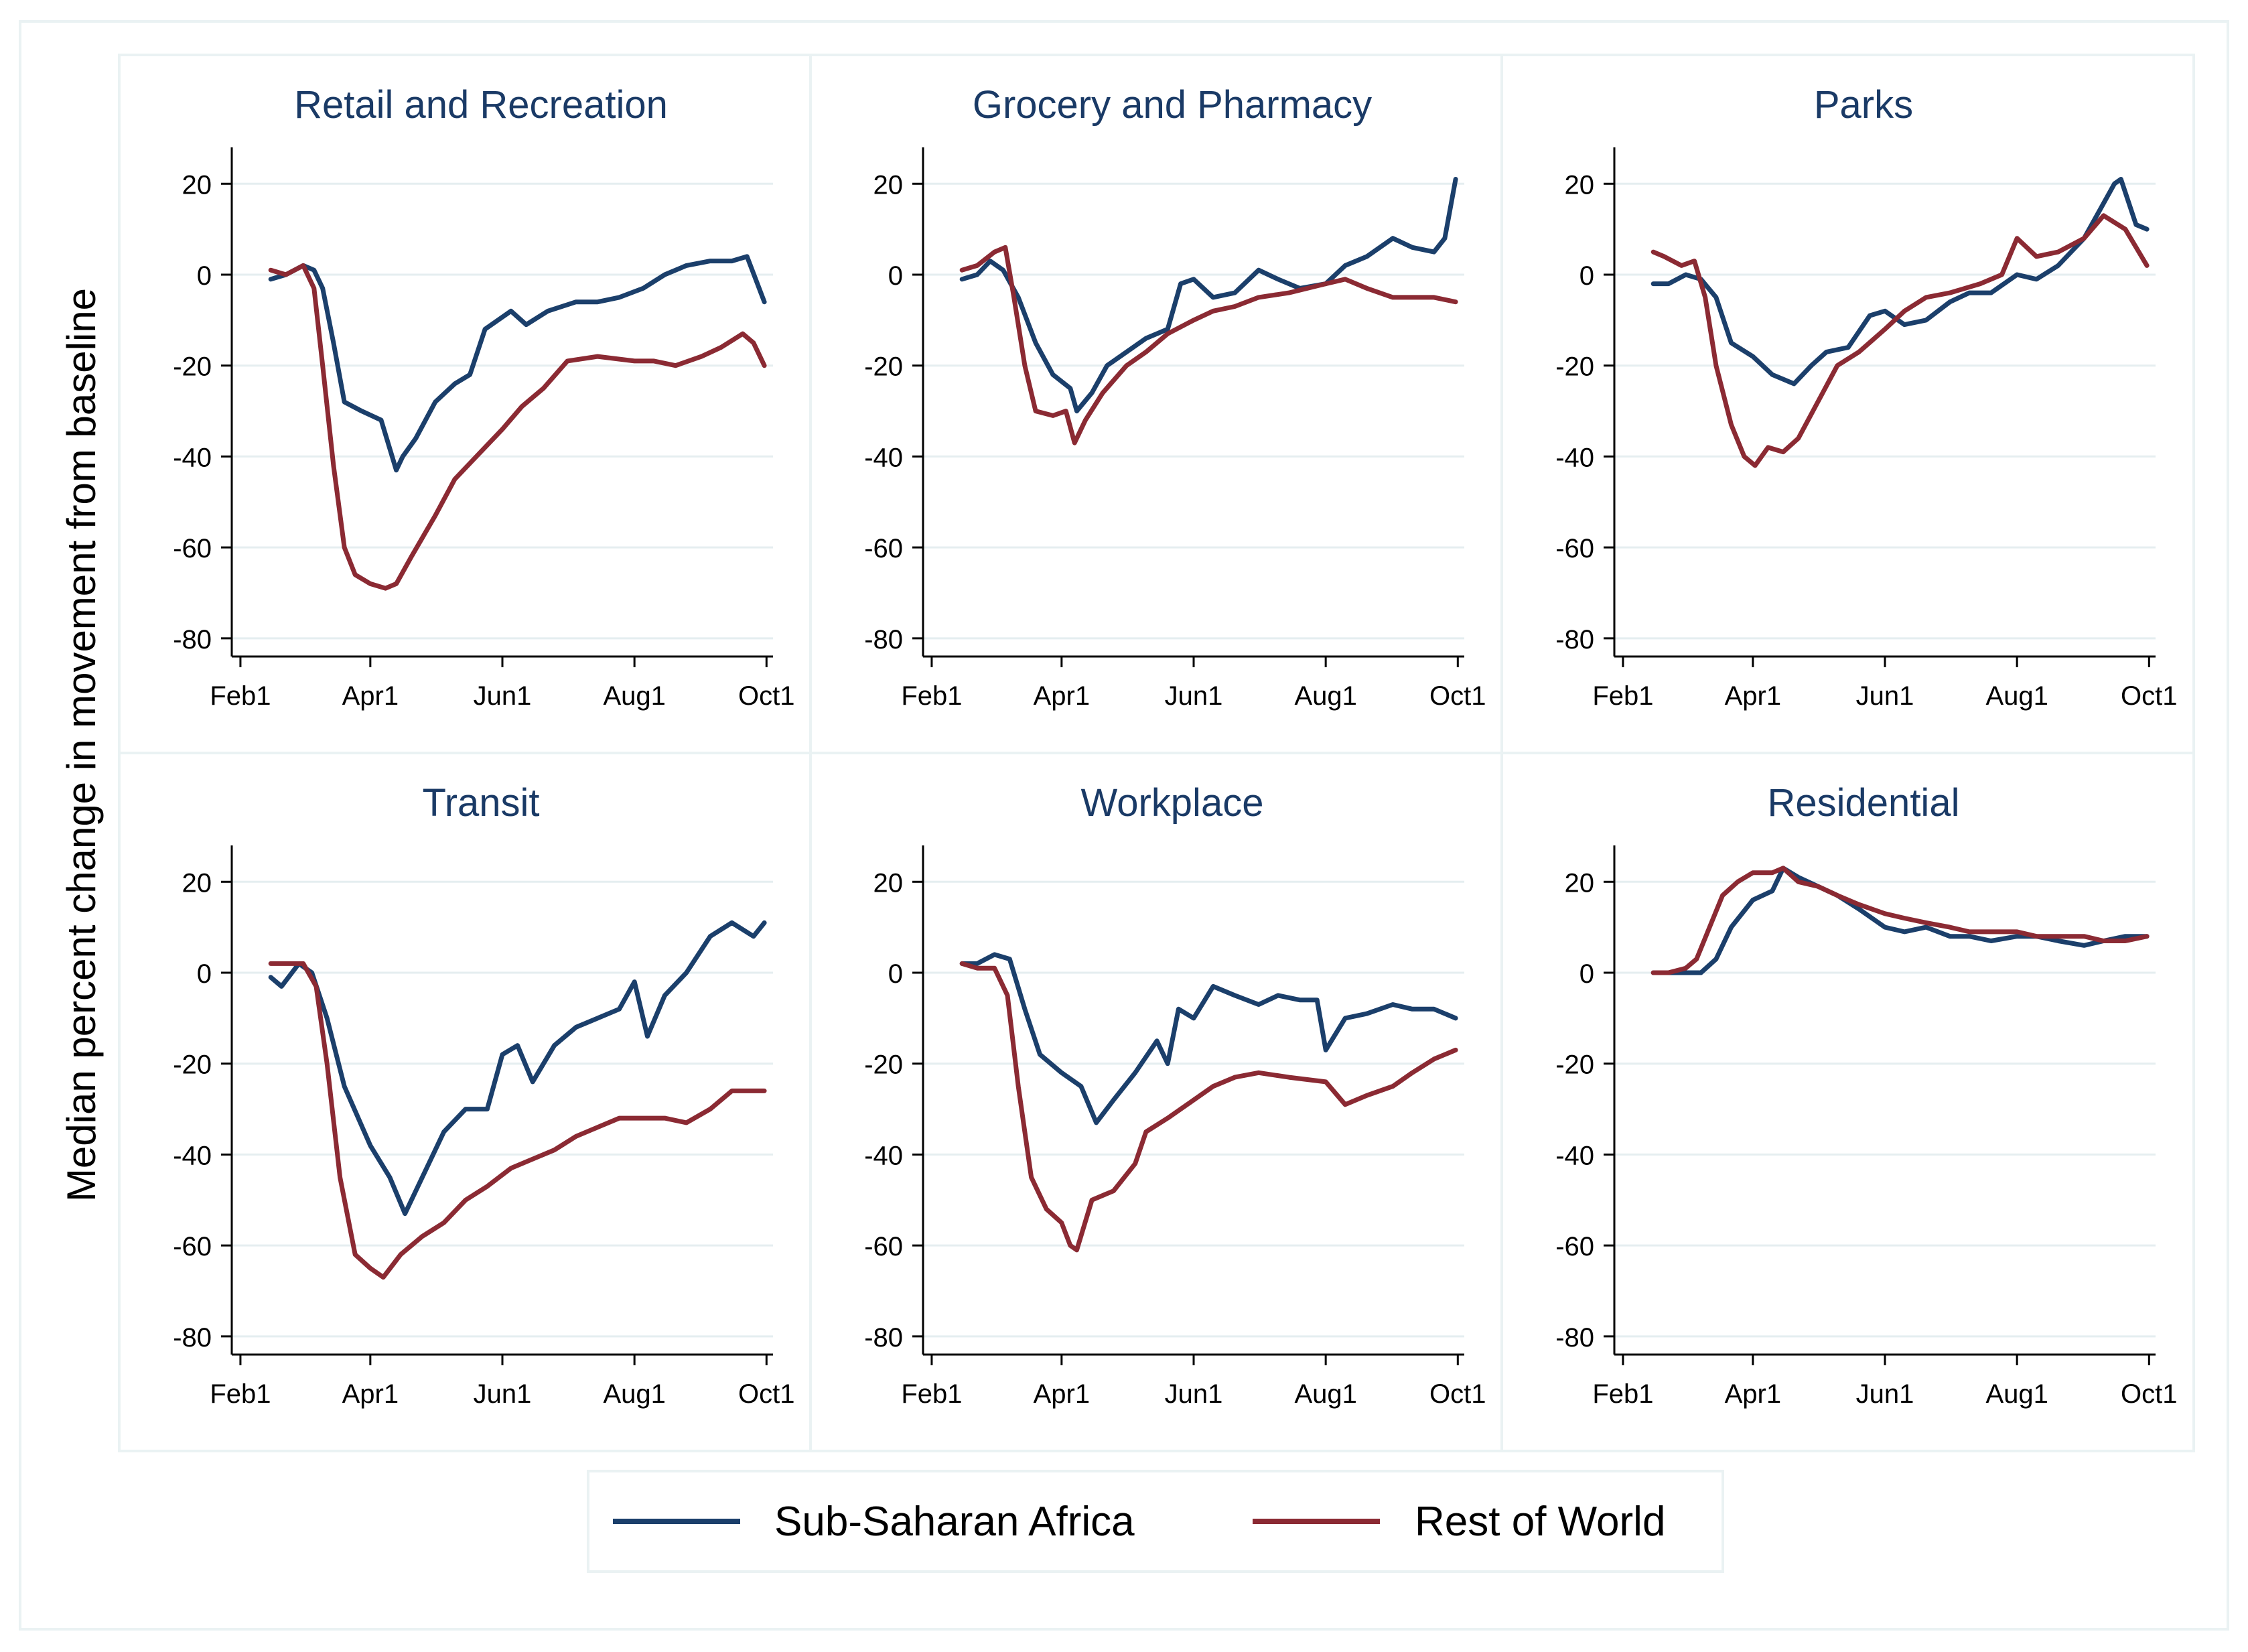  Describe the element at coordinates (896, 276) in the screenshot. I see `panel-grocery-and-pharmacy-y-tick-label: 0` at that location.